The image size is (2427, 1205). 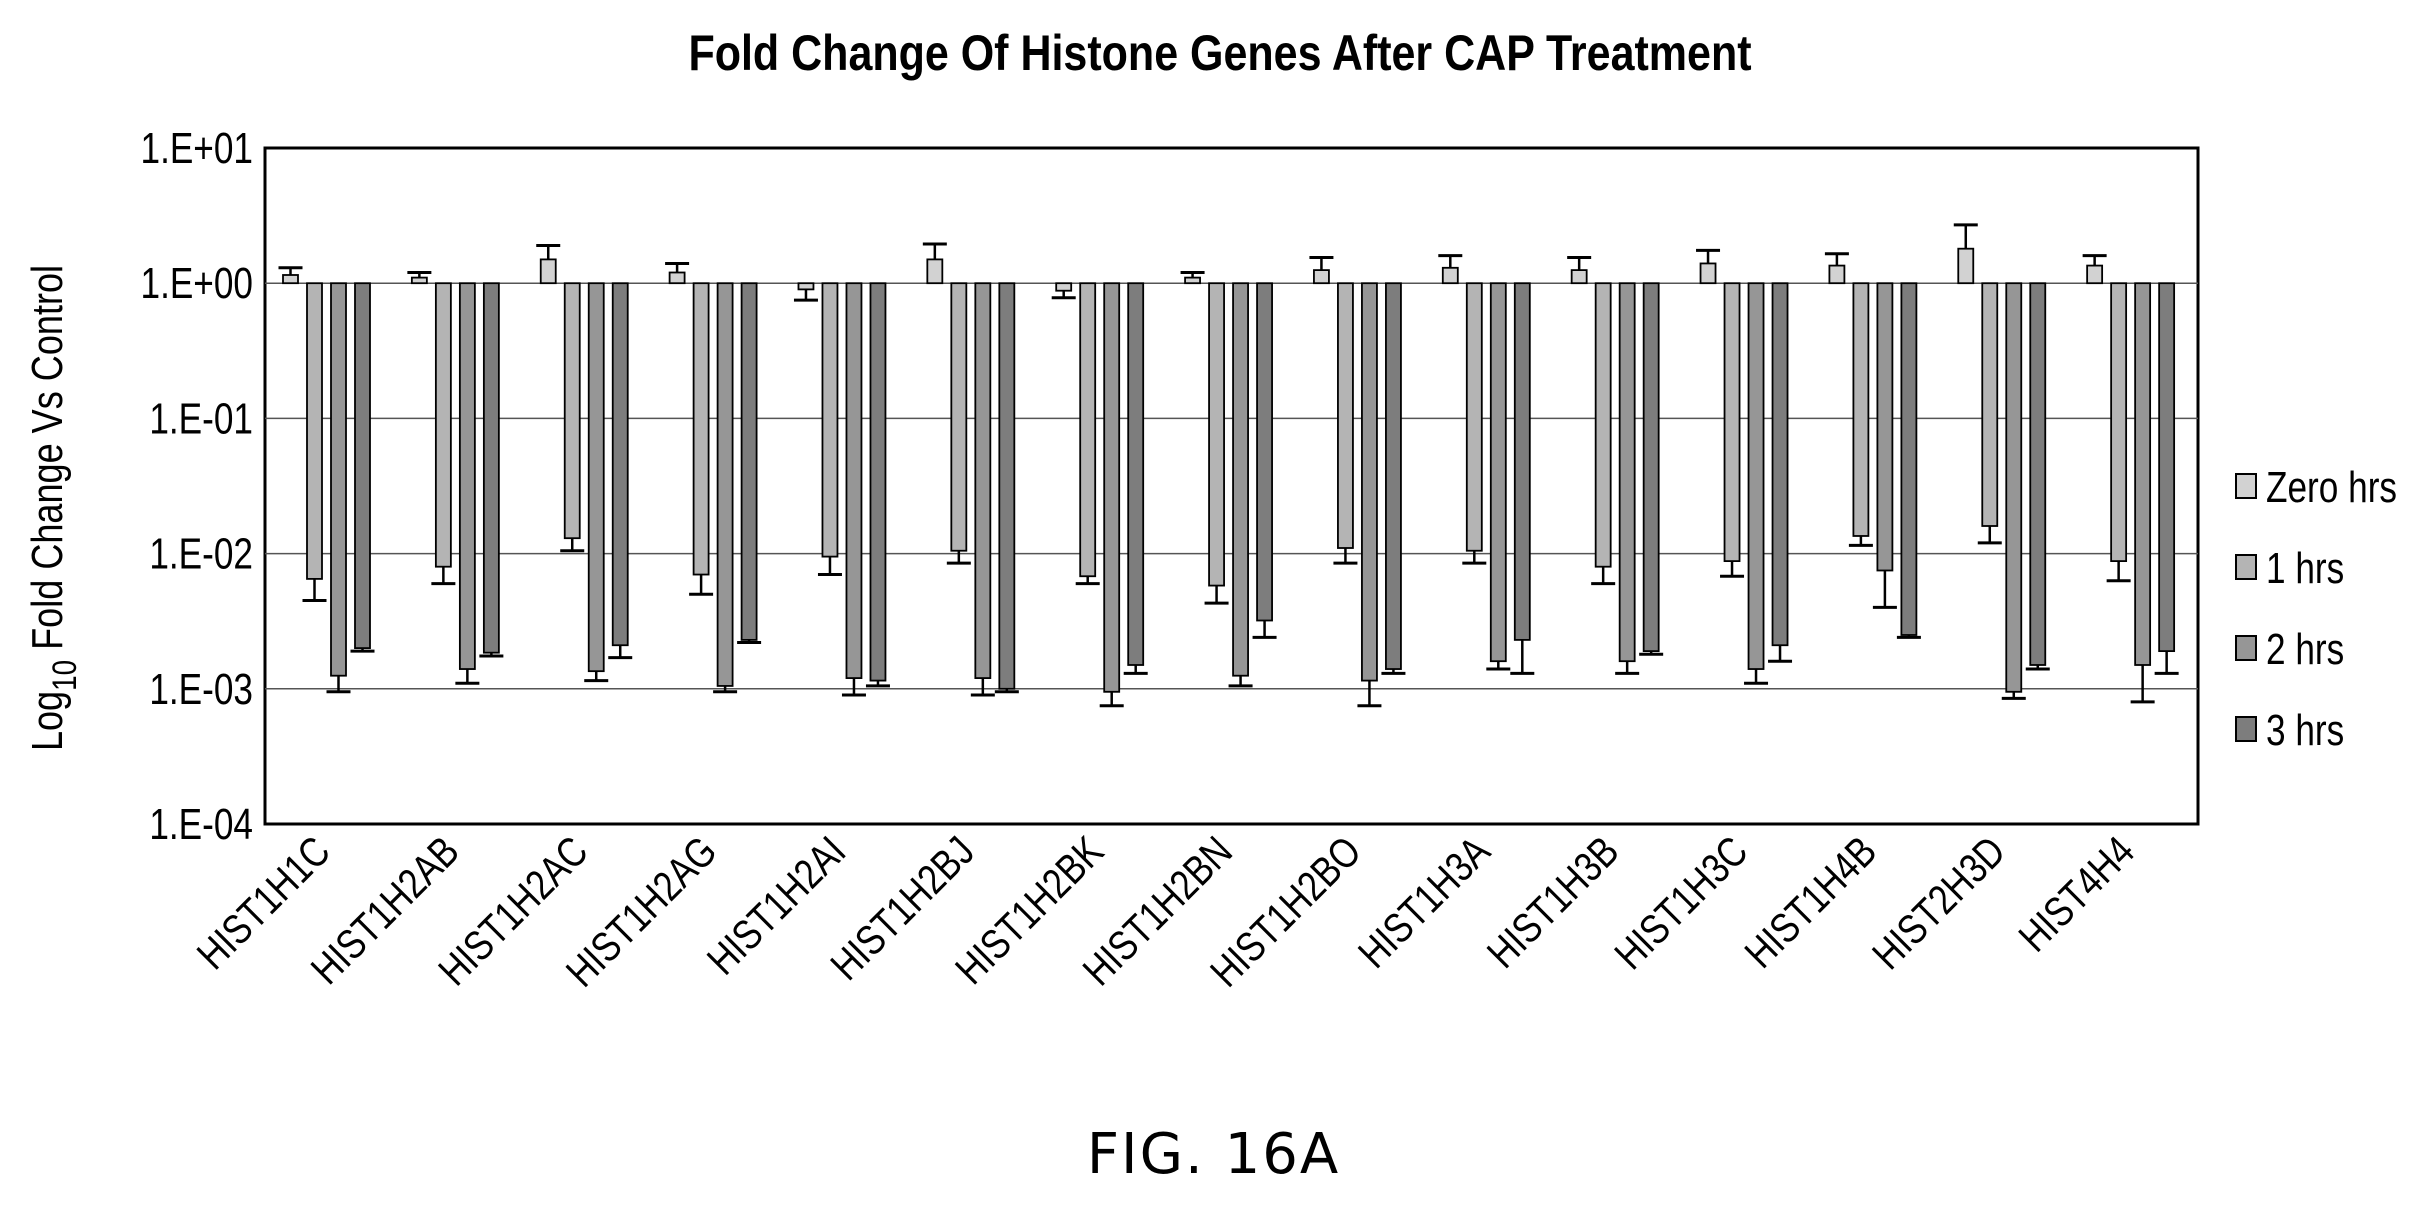 I want to click on x-tick-label: HIST2H3D, so click(x=1939, y=903).